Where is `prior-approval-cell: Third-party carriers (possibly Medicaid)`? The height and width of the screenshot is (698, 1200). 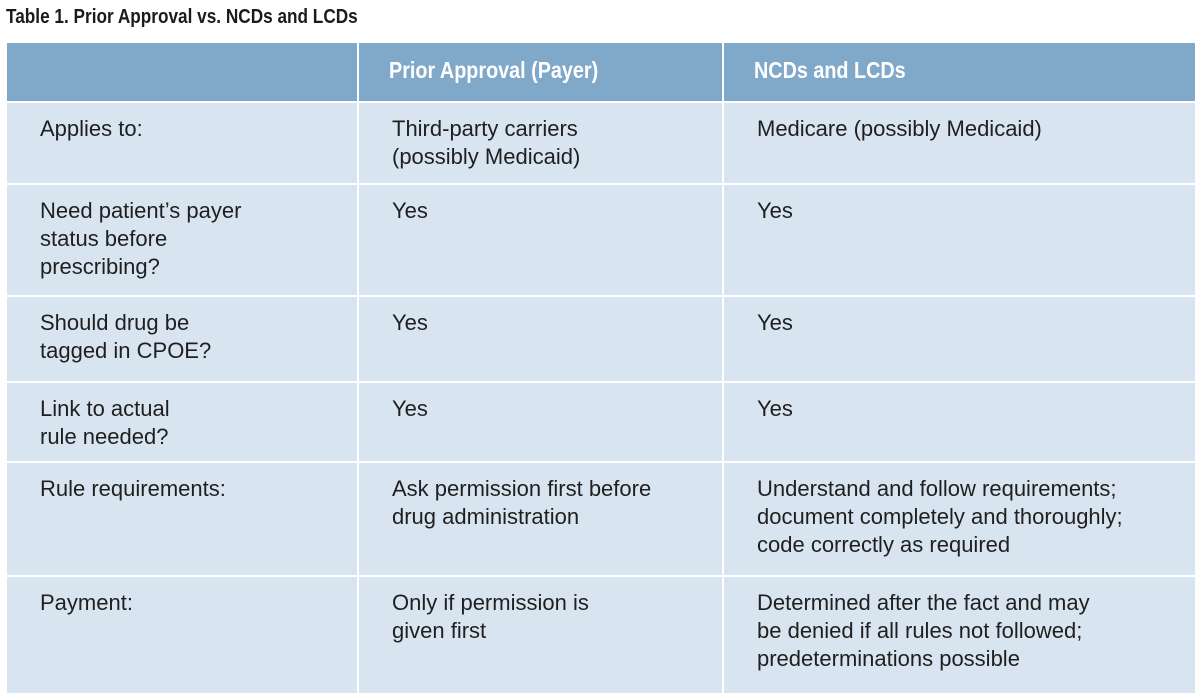 prior-approval-cell: Third-party carriers (possibly Medicaid) is located at coordinates (539, 142).